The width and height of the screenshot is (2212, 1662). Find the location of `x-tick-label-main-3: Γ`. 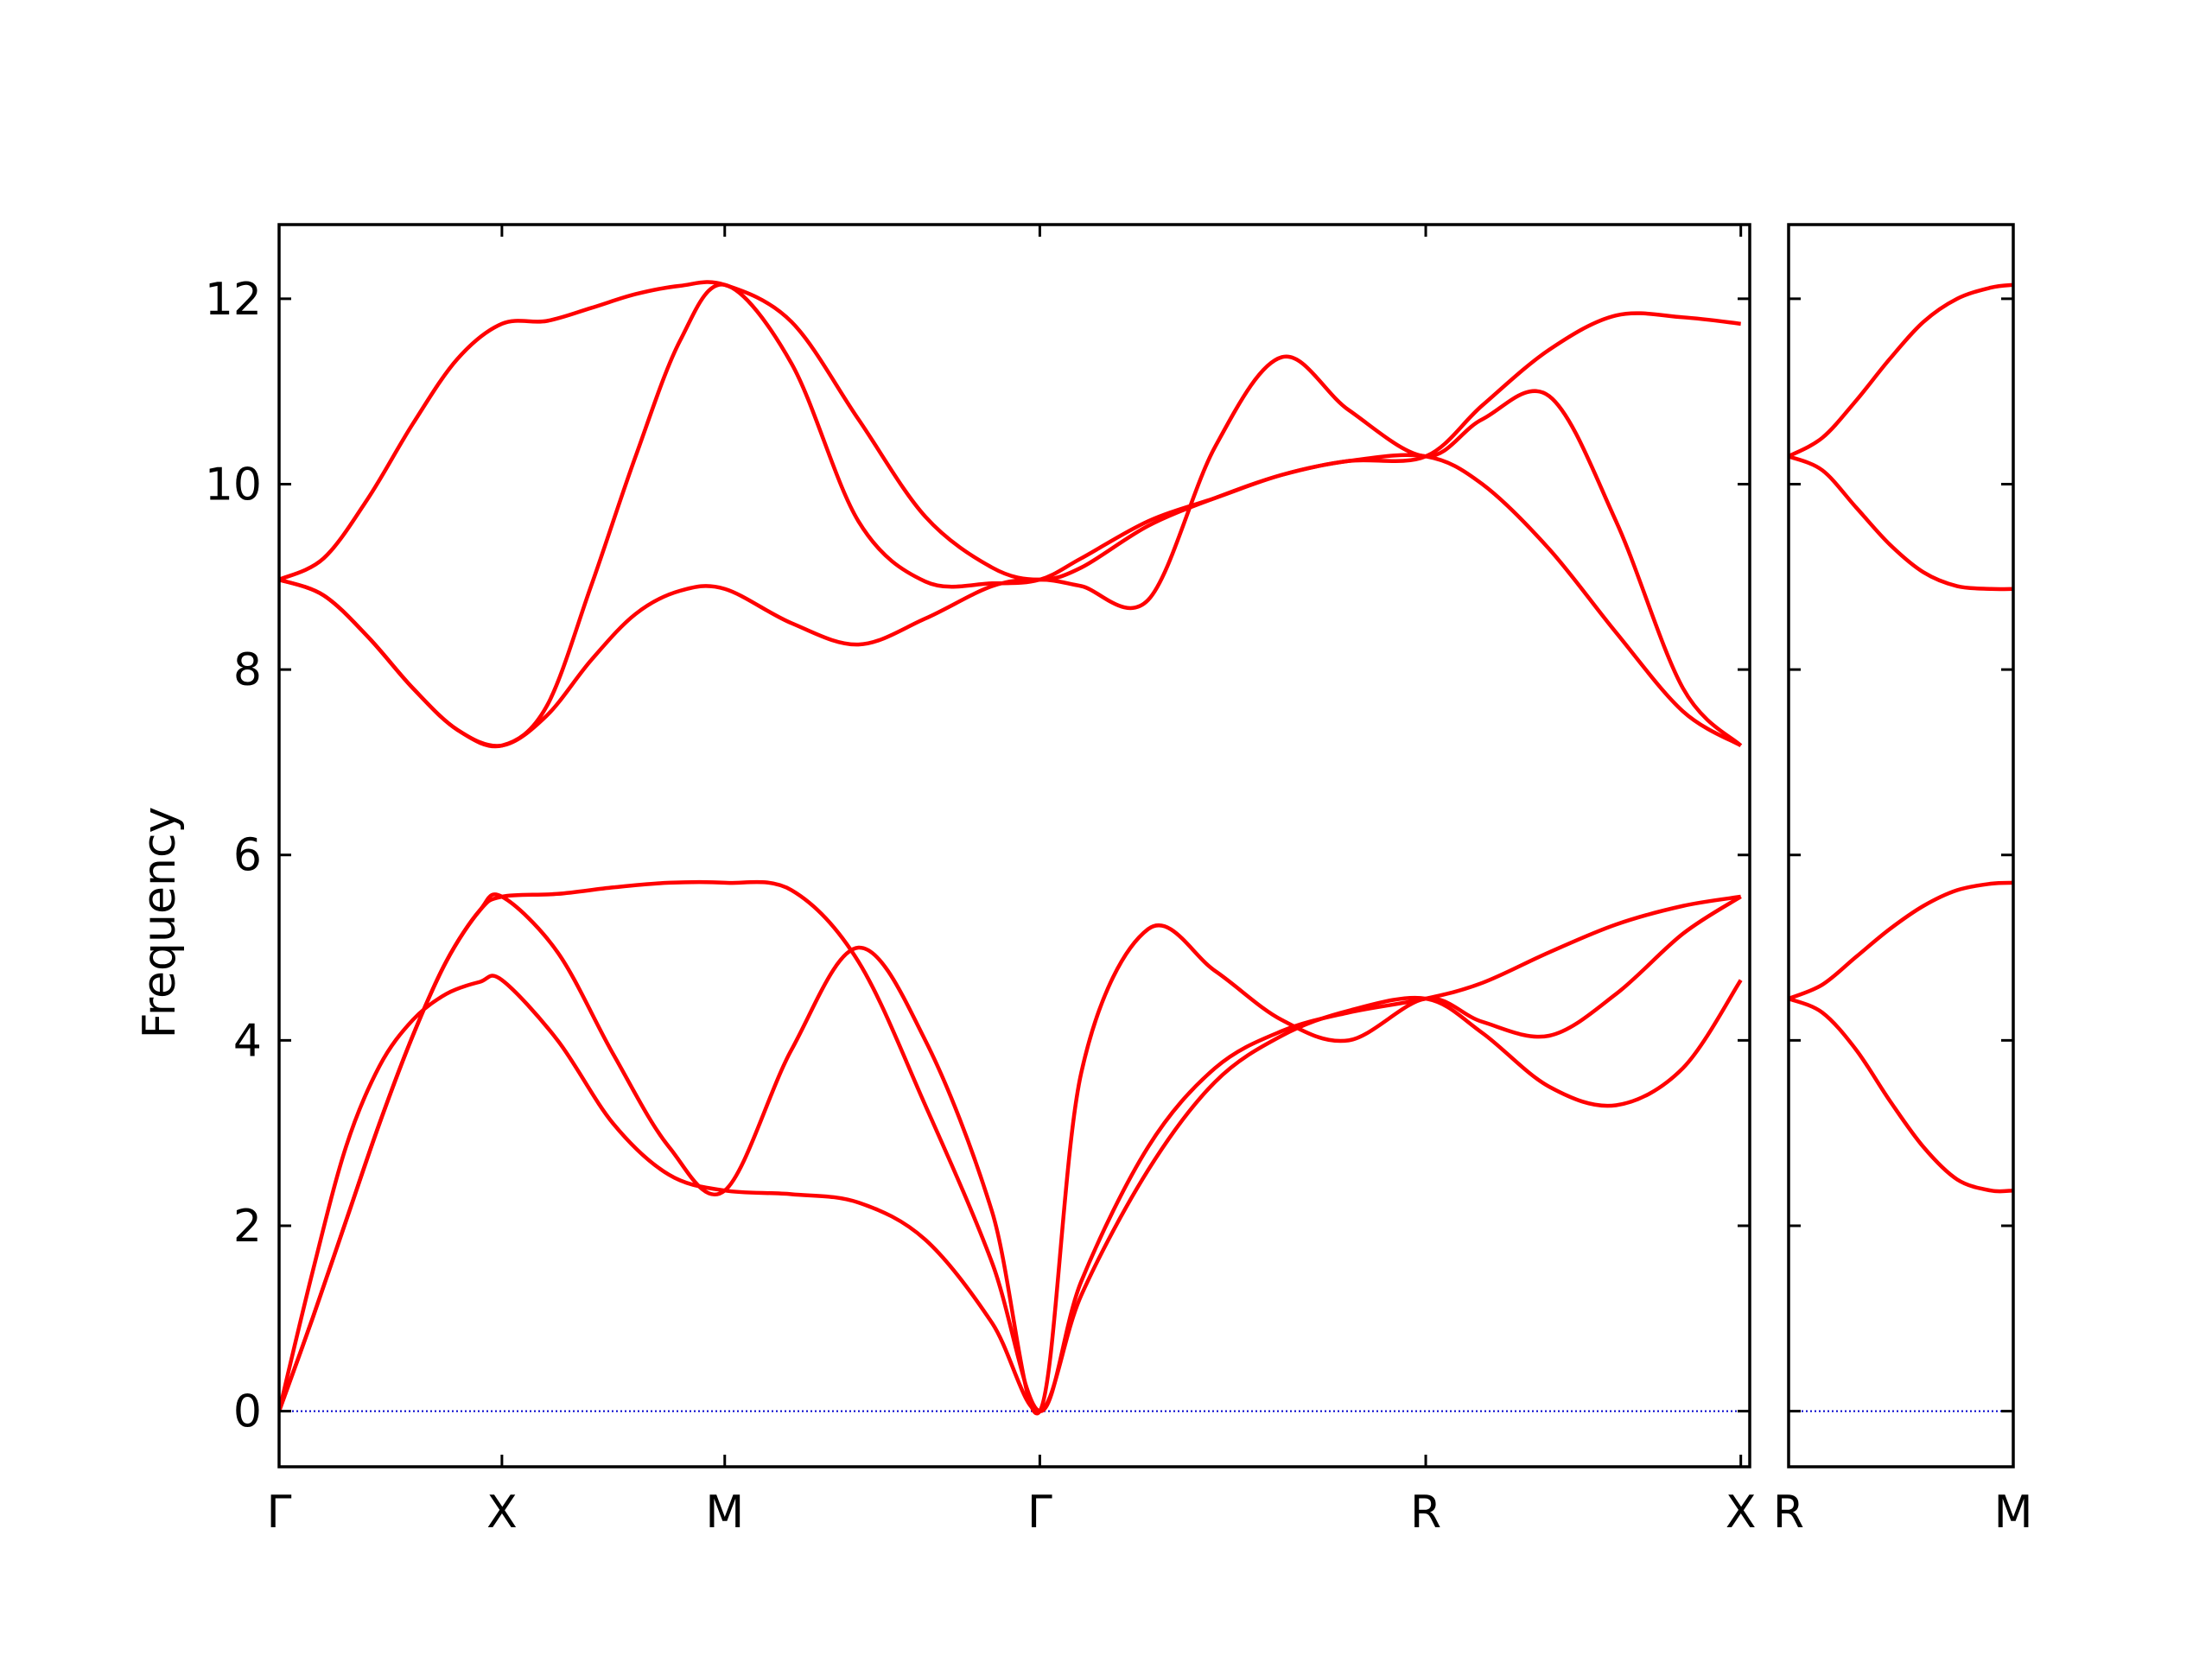

x-tick-label-main-3: Γ is located at coordinates (1039, 1512).